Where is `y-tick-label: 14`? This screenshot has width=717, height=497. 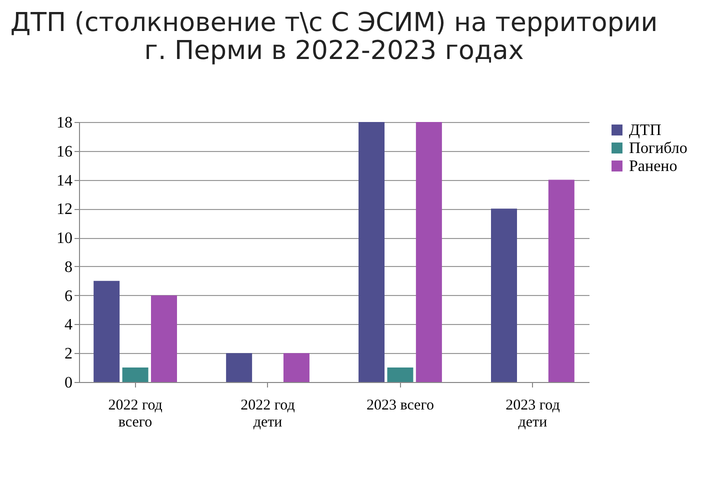
y-tick-label: 14 is located at coordinates (64, 181).